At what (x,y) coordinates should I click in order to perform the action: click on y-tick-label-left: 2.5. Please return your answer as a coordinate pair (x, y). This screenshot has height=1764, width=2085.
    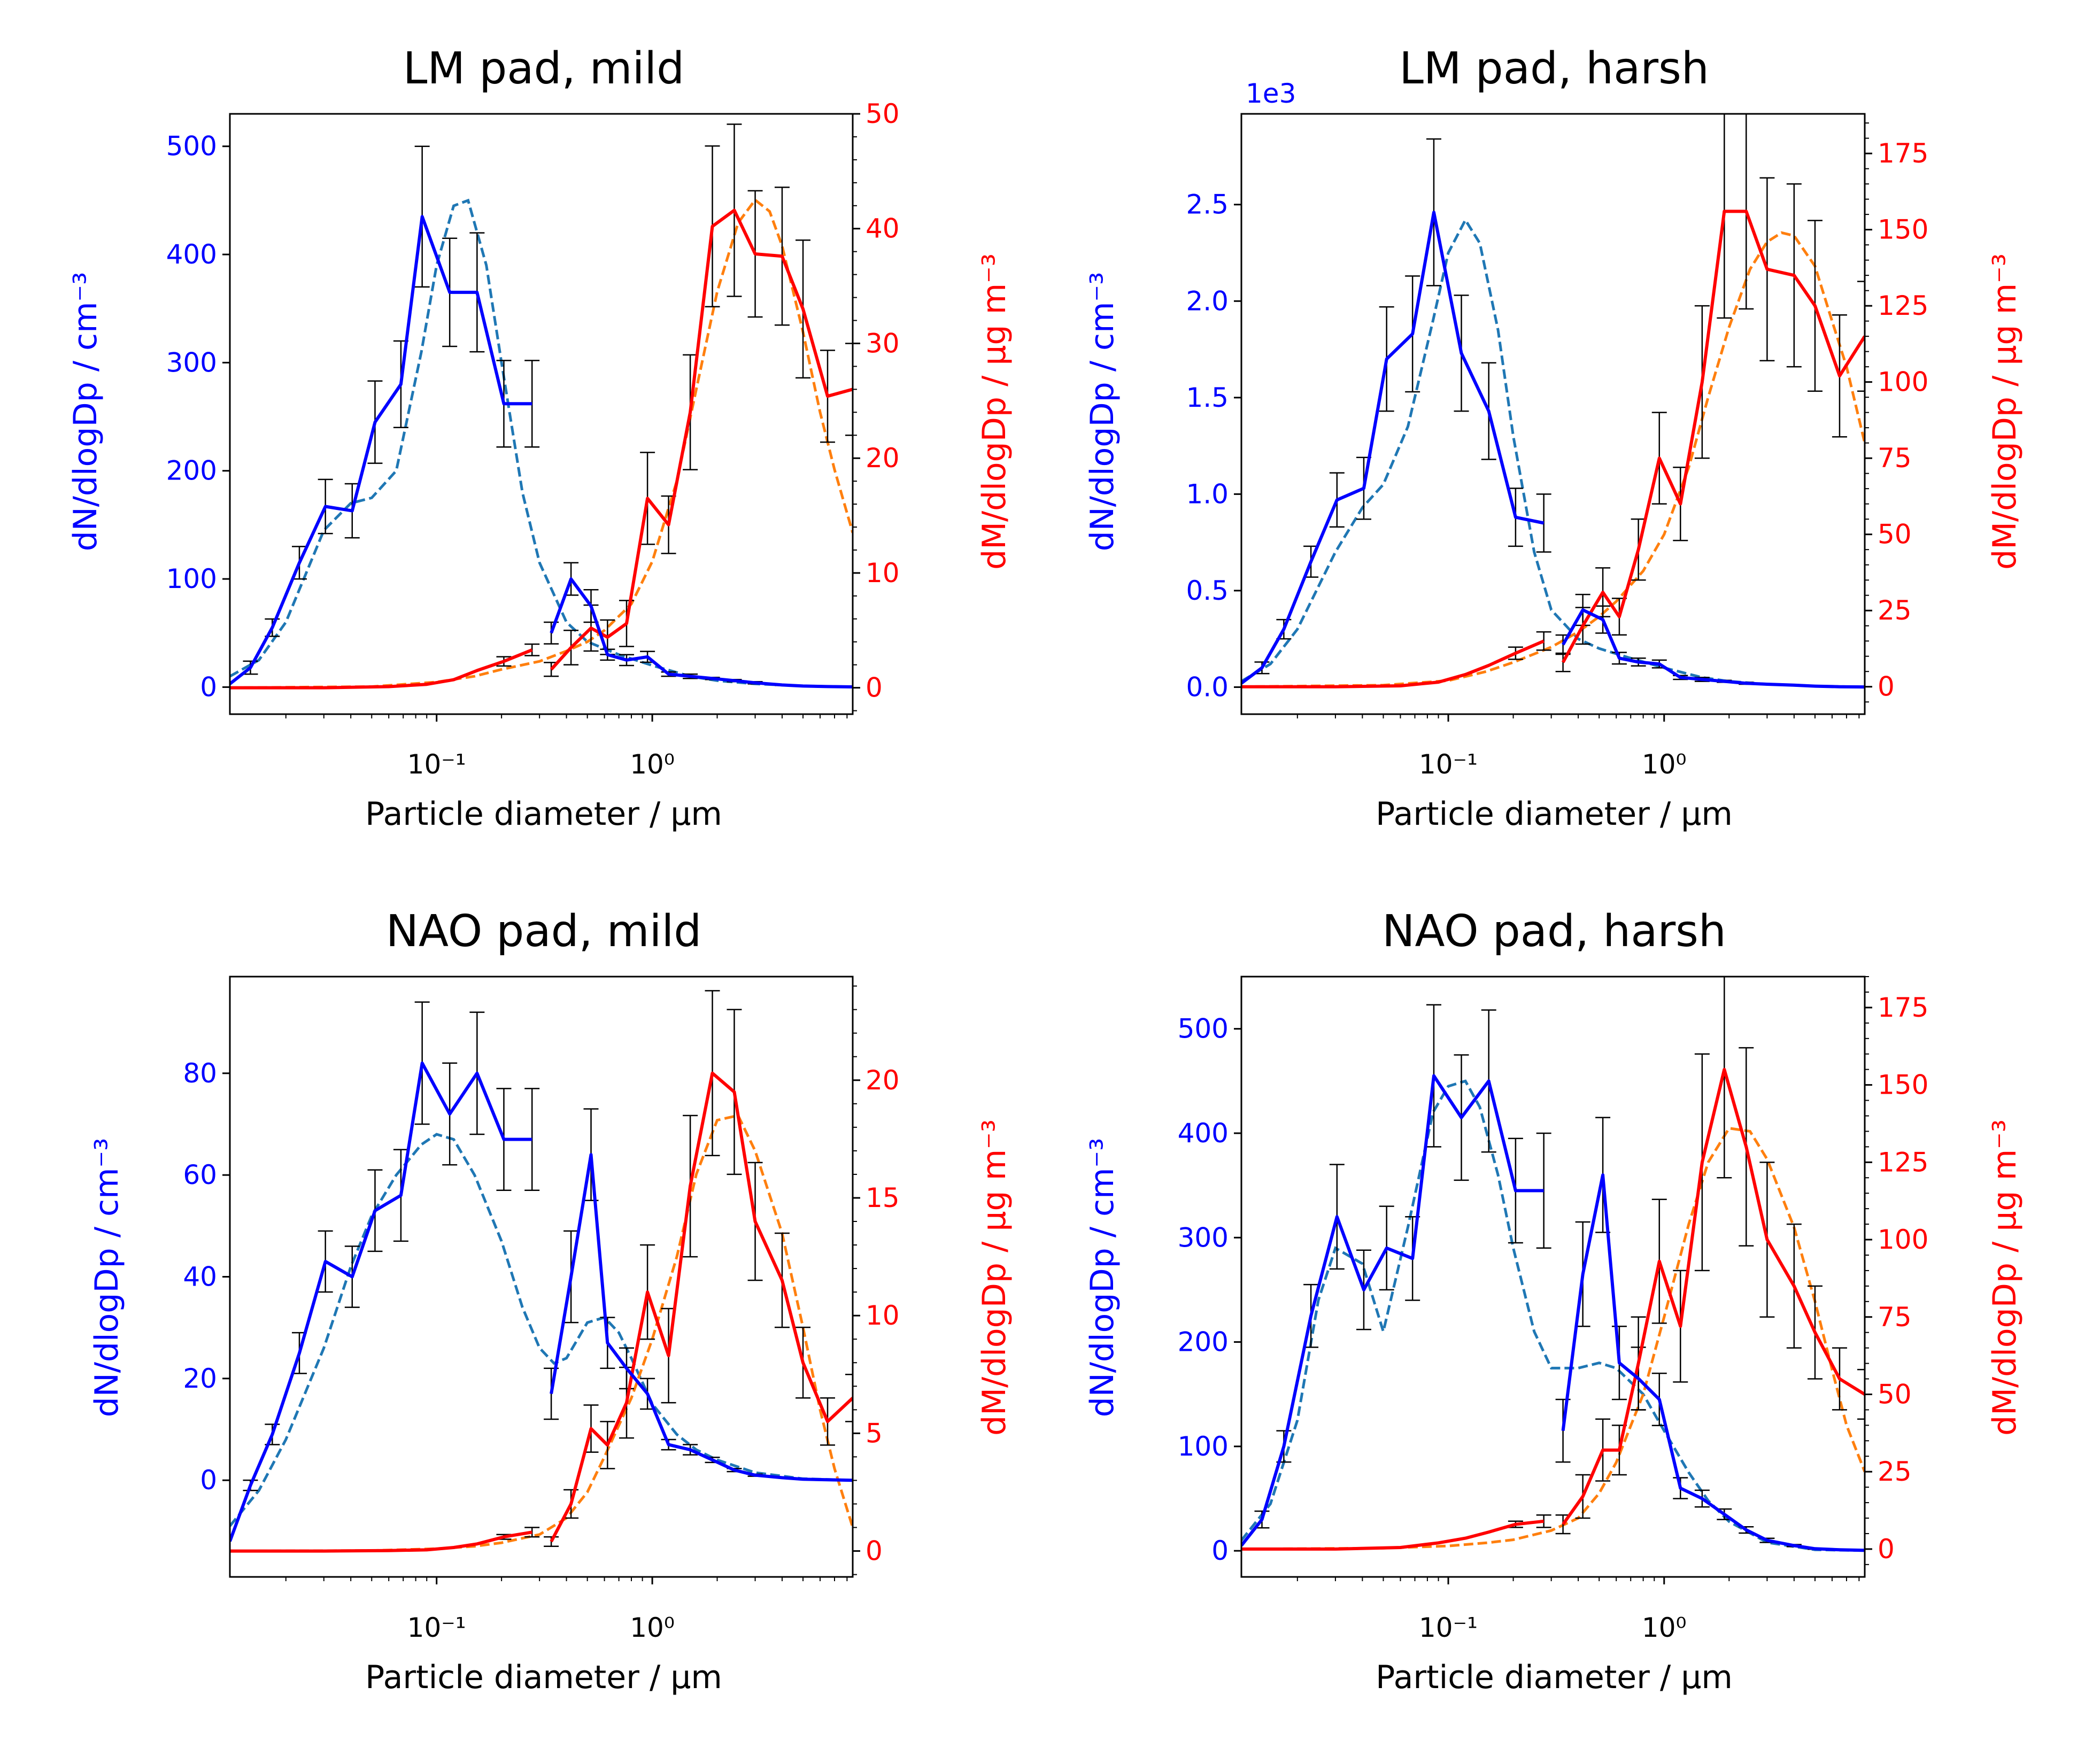
    Looking at the image, I should click on (1207, 205).